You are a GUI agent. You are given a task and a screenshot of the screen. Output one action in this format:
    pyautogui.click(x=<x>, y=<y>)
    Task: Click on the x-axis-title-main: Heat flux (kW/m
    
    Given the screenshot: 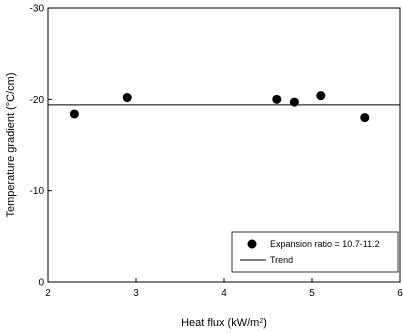 What is the action you would take?
    pyautogui.click(x=220, y=323)
    